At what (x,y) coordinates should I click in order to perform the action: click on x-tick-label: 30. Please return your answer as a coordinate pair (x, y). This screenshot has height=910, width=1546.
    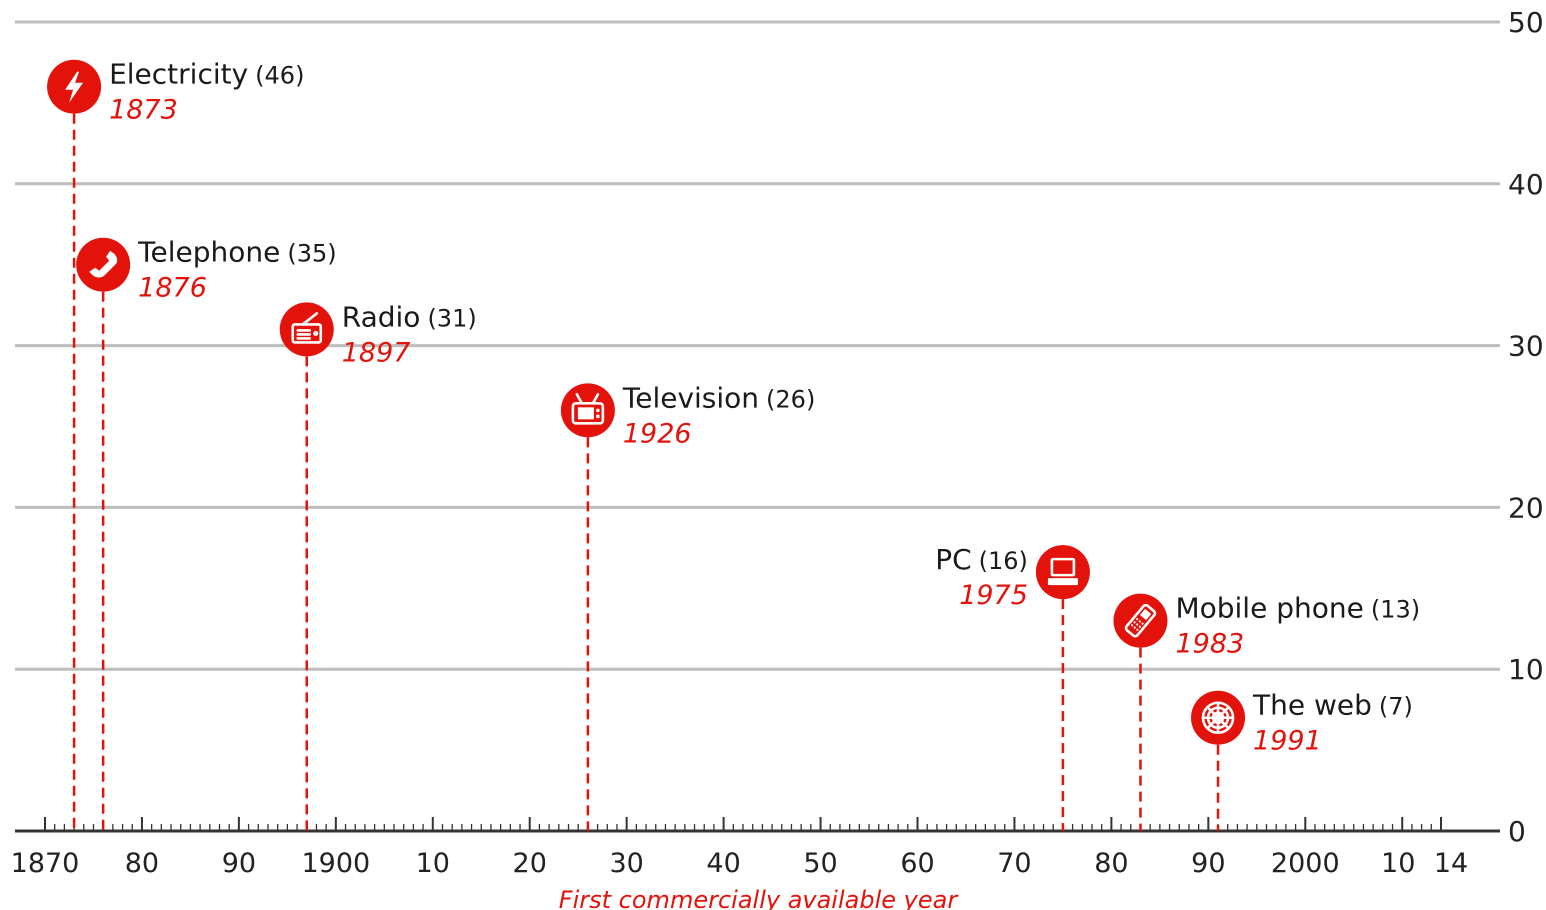
    Looking at the image, I should click on (626, 863).